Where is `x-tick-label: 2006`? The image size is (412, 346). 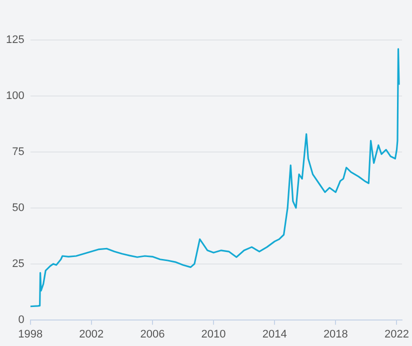 x-tick-label: 2006 is located at coordinates (152, 334).